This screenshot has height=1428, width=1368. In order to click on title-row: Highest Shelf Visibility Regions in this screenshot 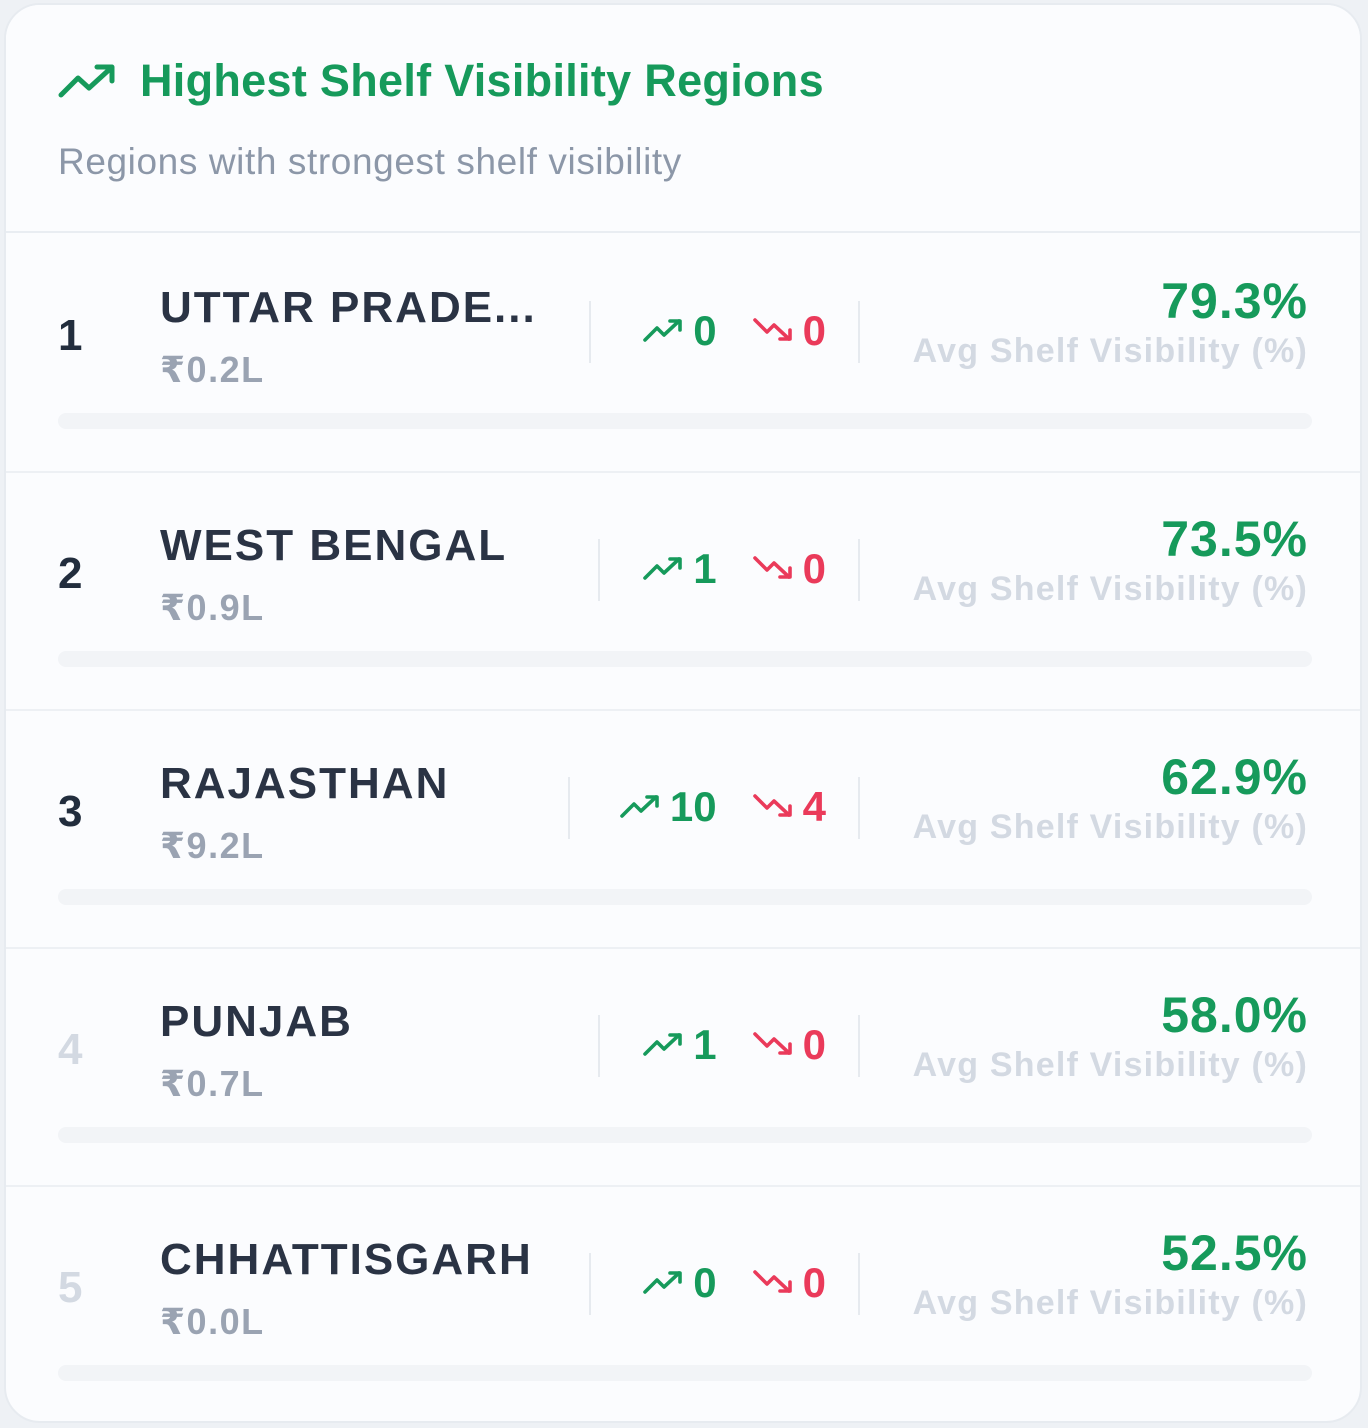, I will do `click(441, 81)`.